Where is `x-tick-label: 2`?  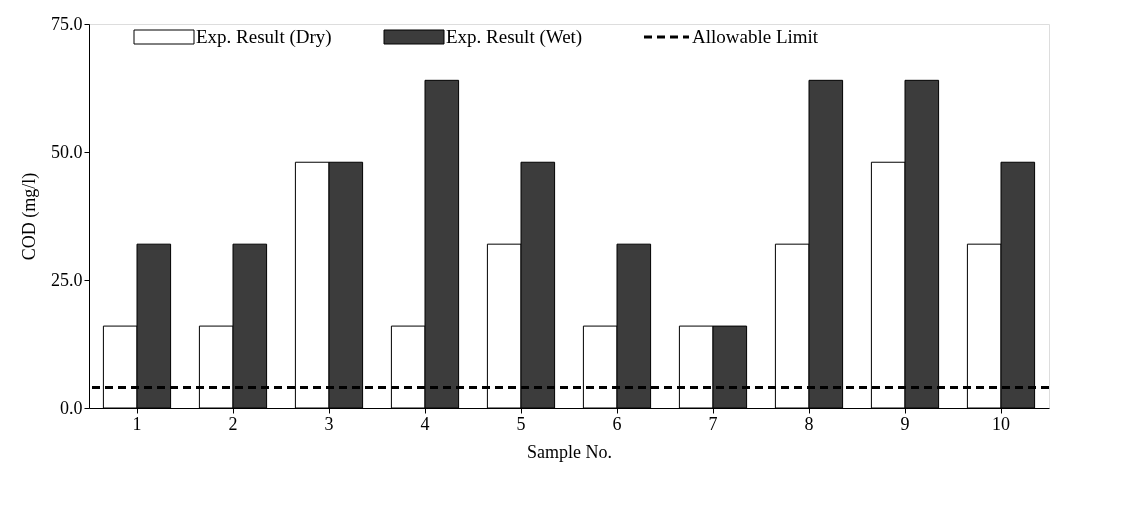
x-tick-label: 2 is located at coordinates (233, 423).